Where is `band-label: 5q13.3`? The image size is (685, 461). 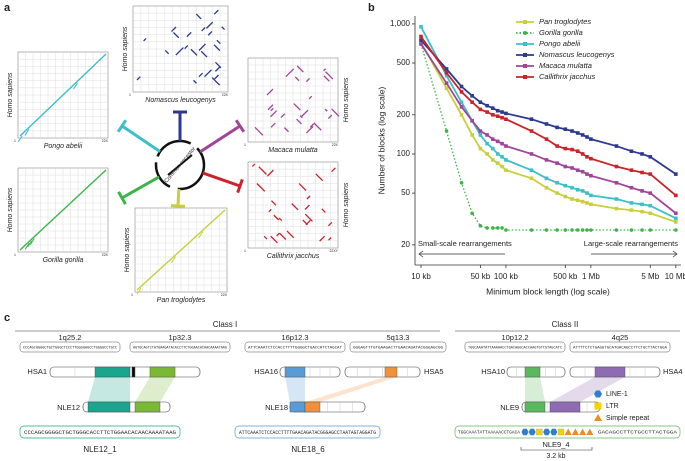 band-label: 5q13.3 is located at coordinates (398, 337).